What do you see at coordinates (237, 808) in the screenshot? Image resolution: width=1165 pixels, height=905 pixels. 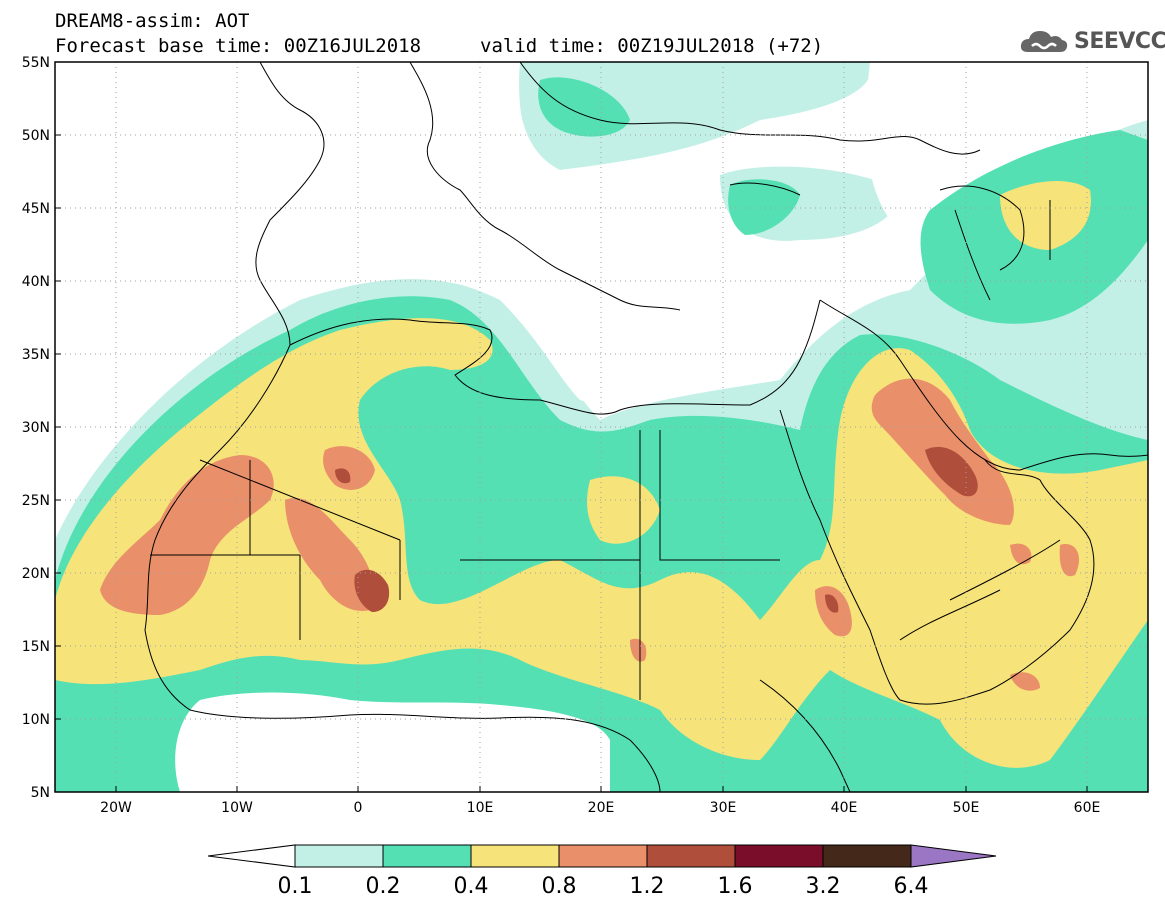 I see `lon-label: 10W` at bounding box center [237, 808].